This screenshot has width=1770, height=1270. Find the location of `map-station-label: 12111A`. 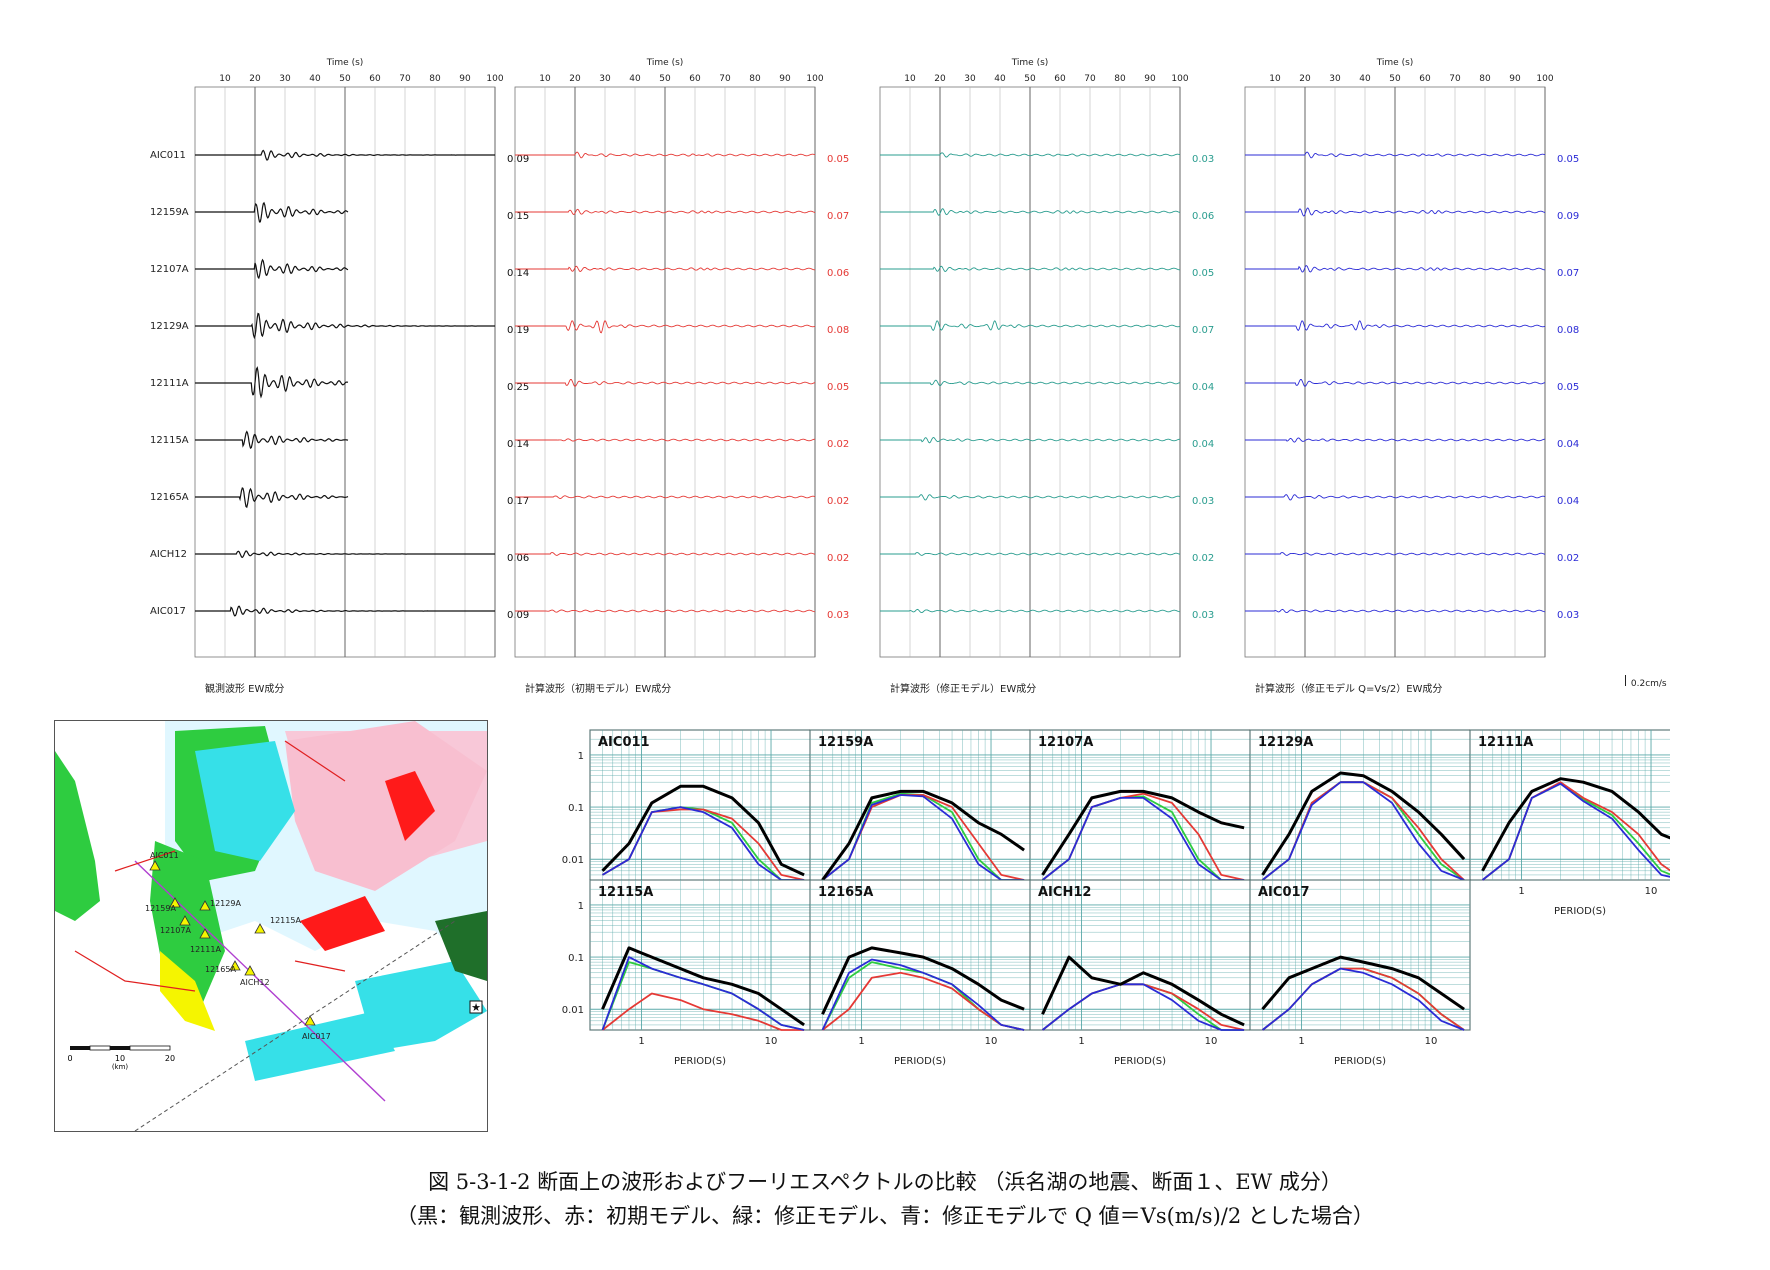

map-station-label: 12111A is located at coordinates (205, 949).